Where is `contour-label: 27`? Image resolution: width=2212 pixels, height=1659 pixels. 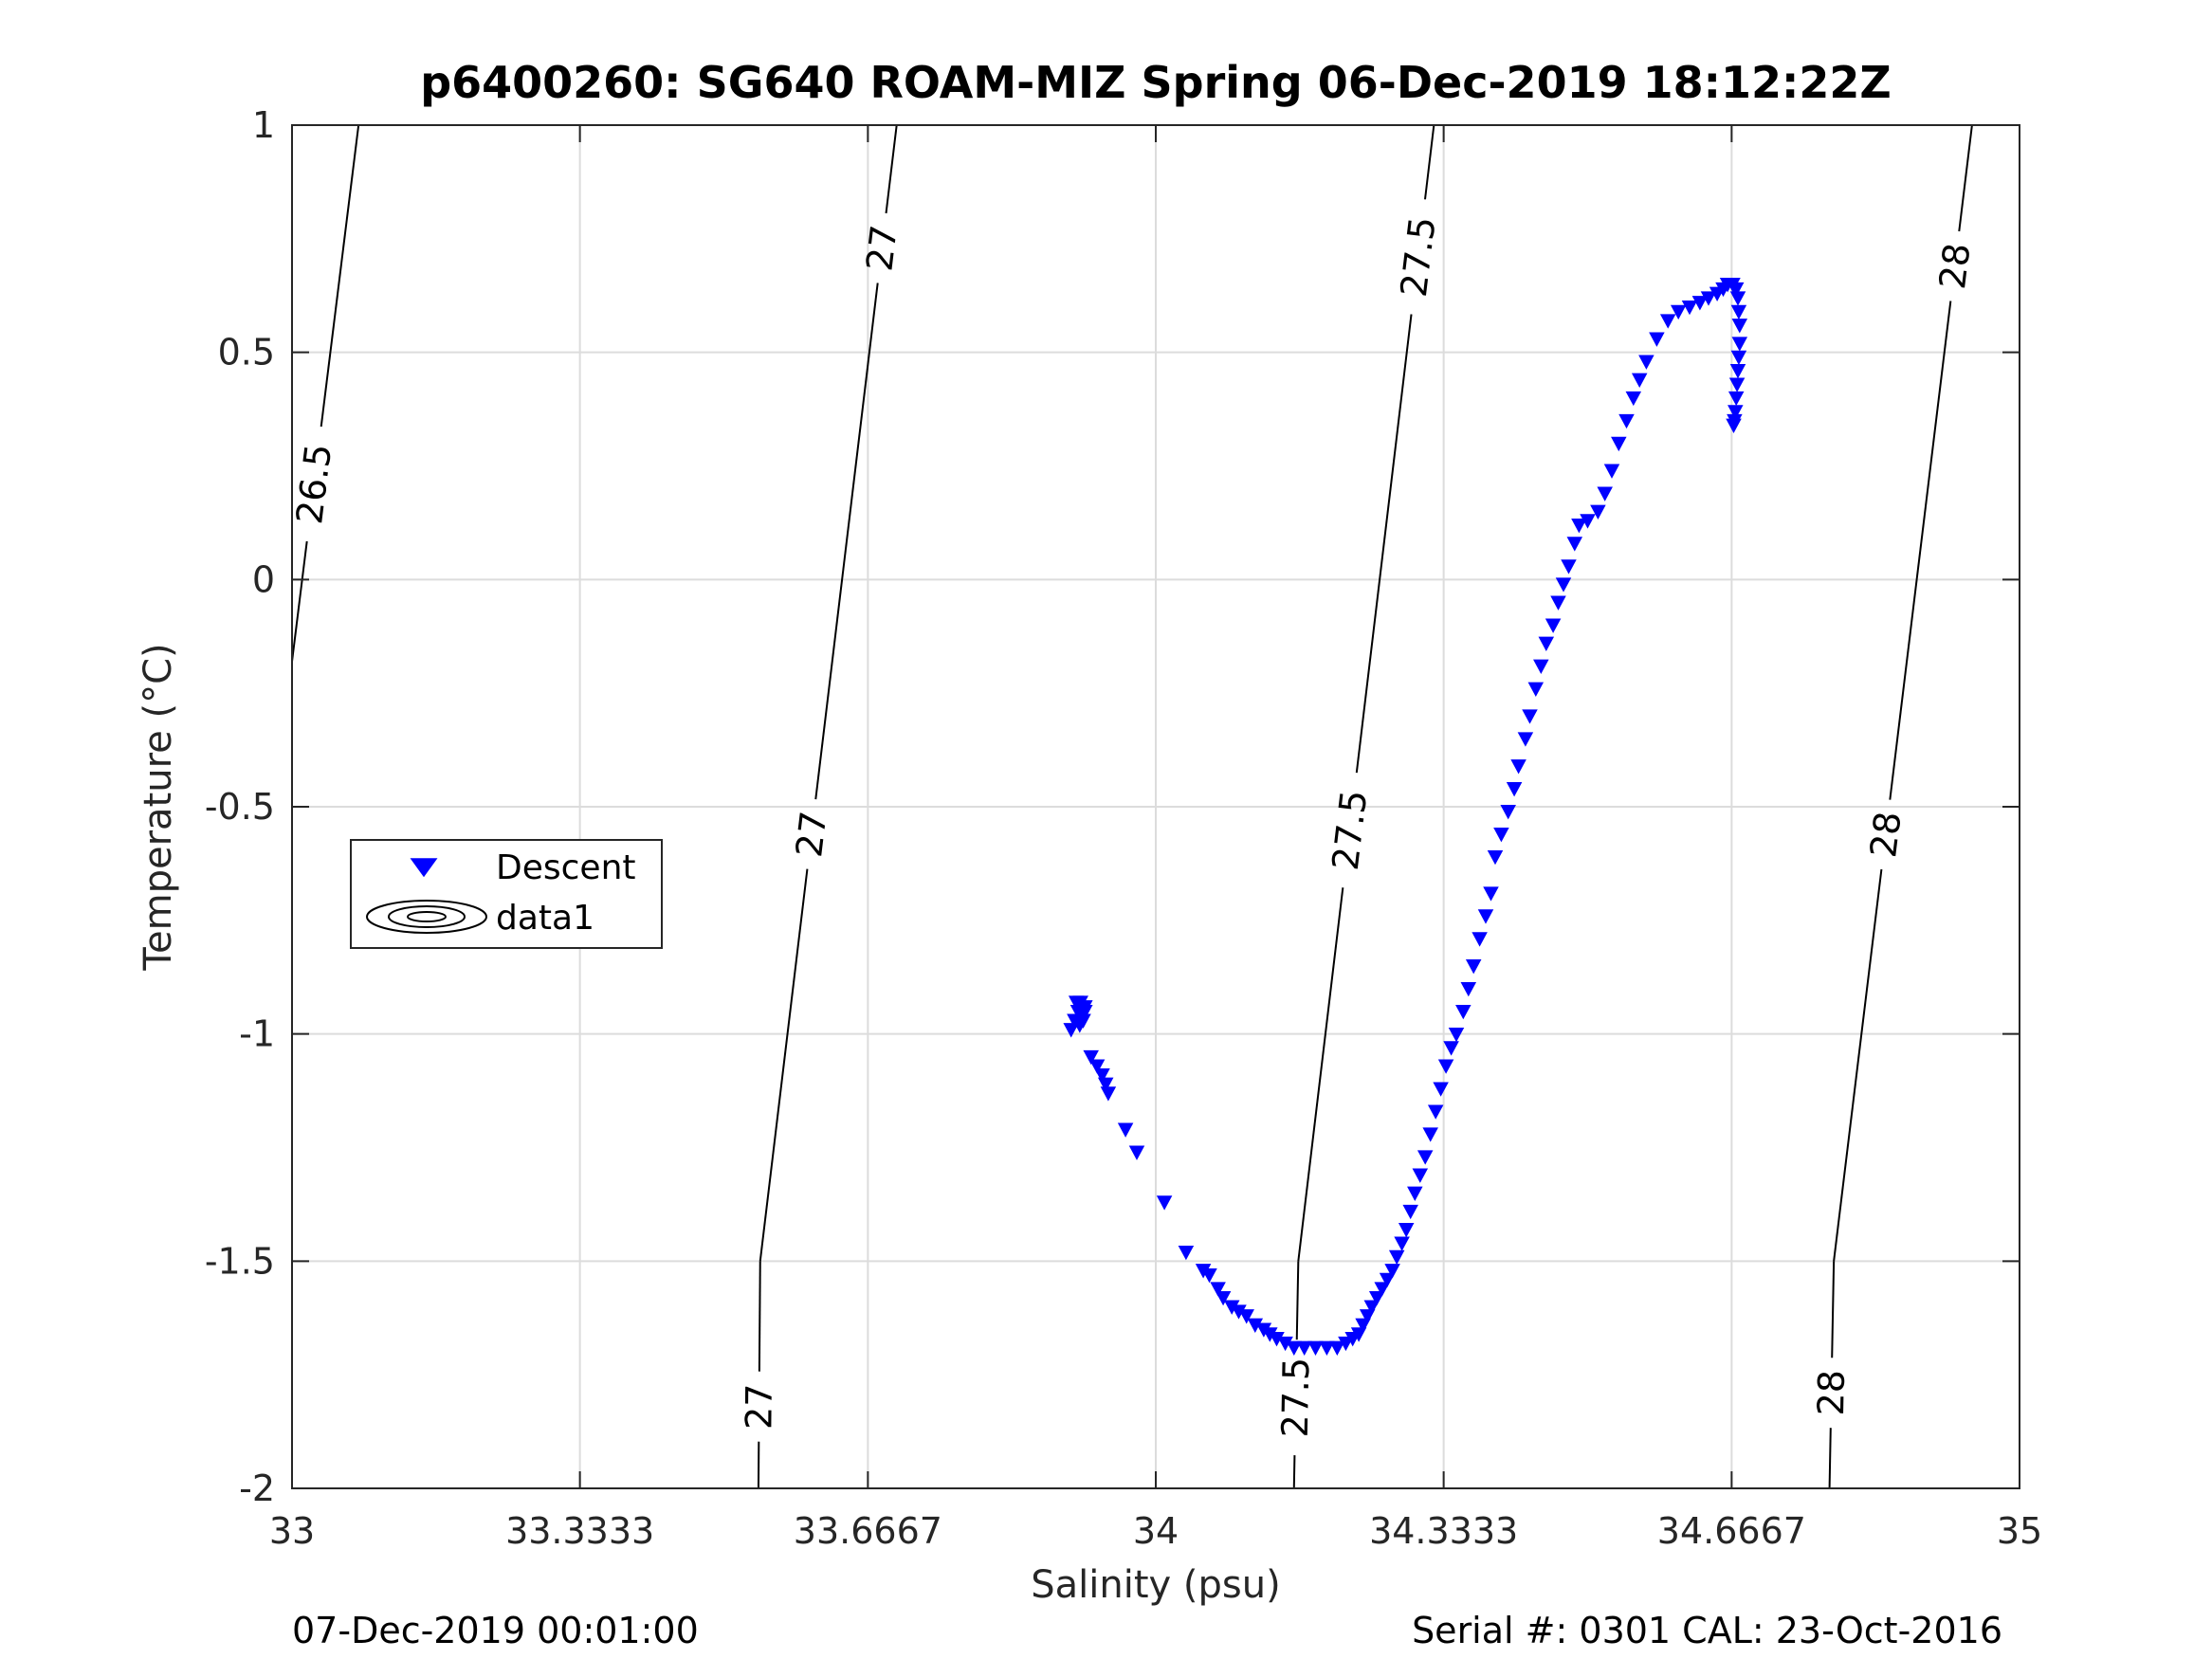 contour-label: 27 is located at coordinates (811, 834).